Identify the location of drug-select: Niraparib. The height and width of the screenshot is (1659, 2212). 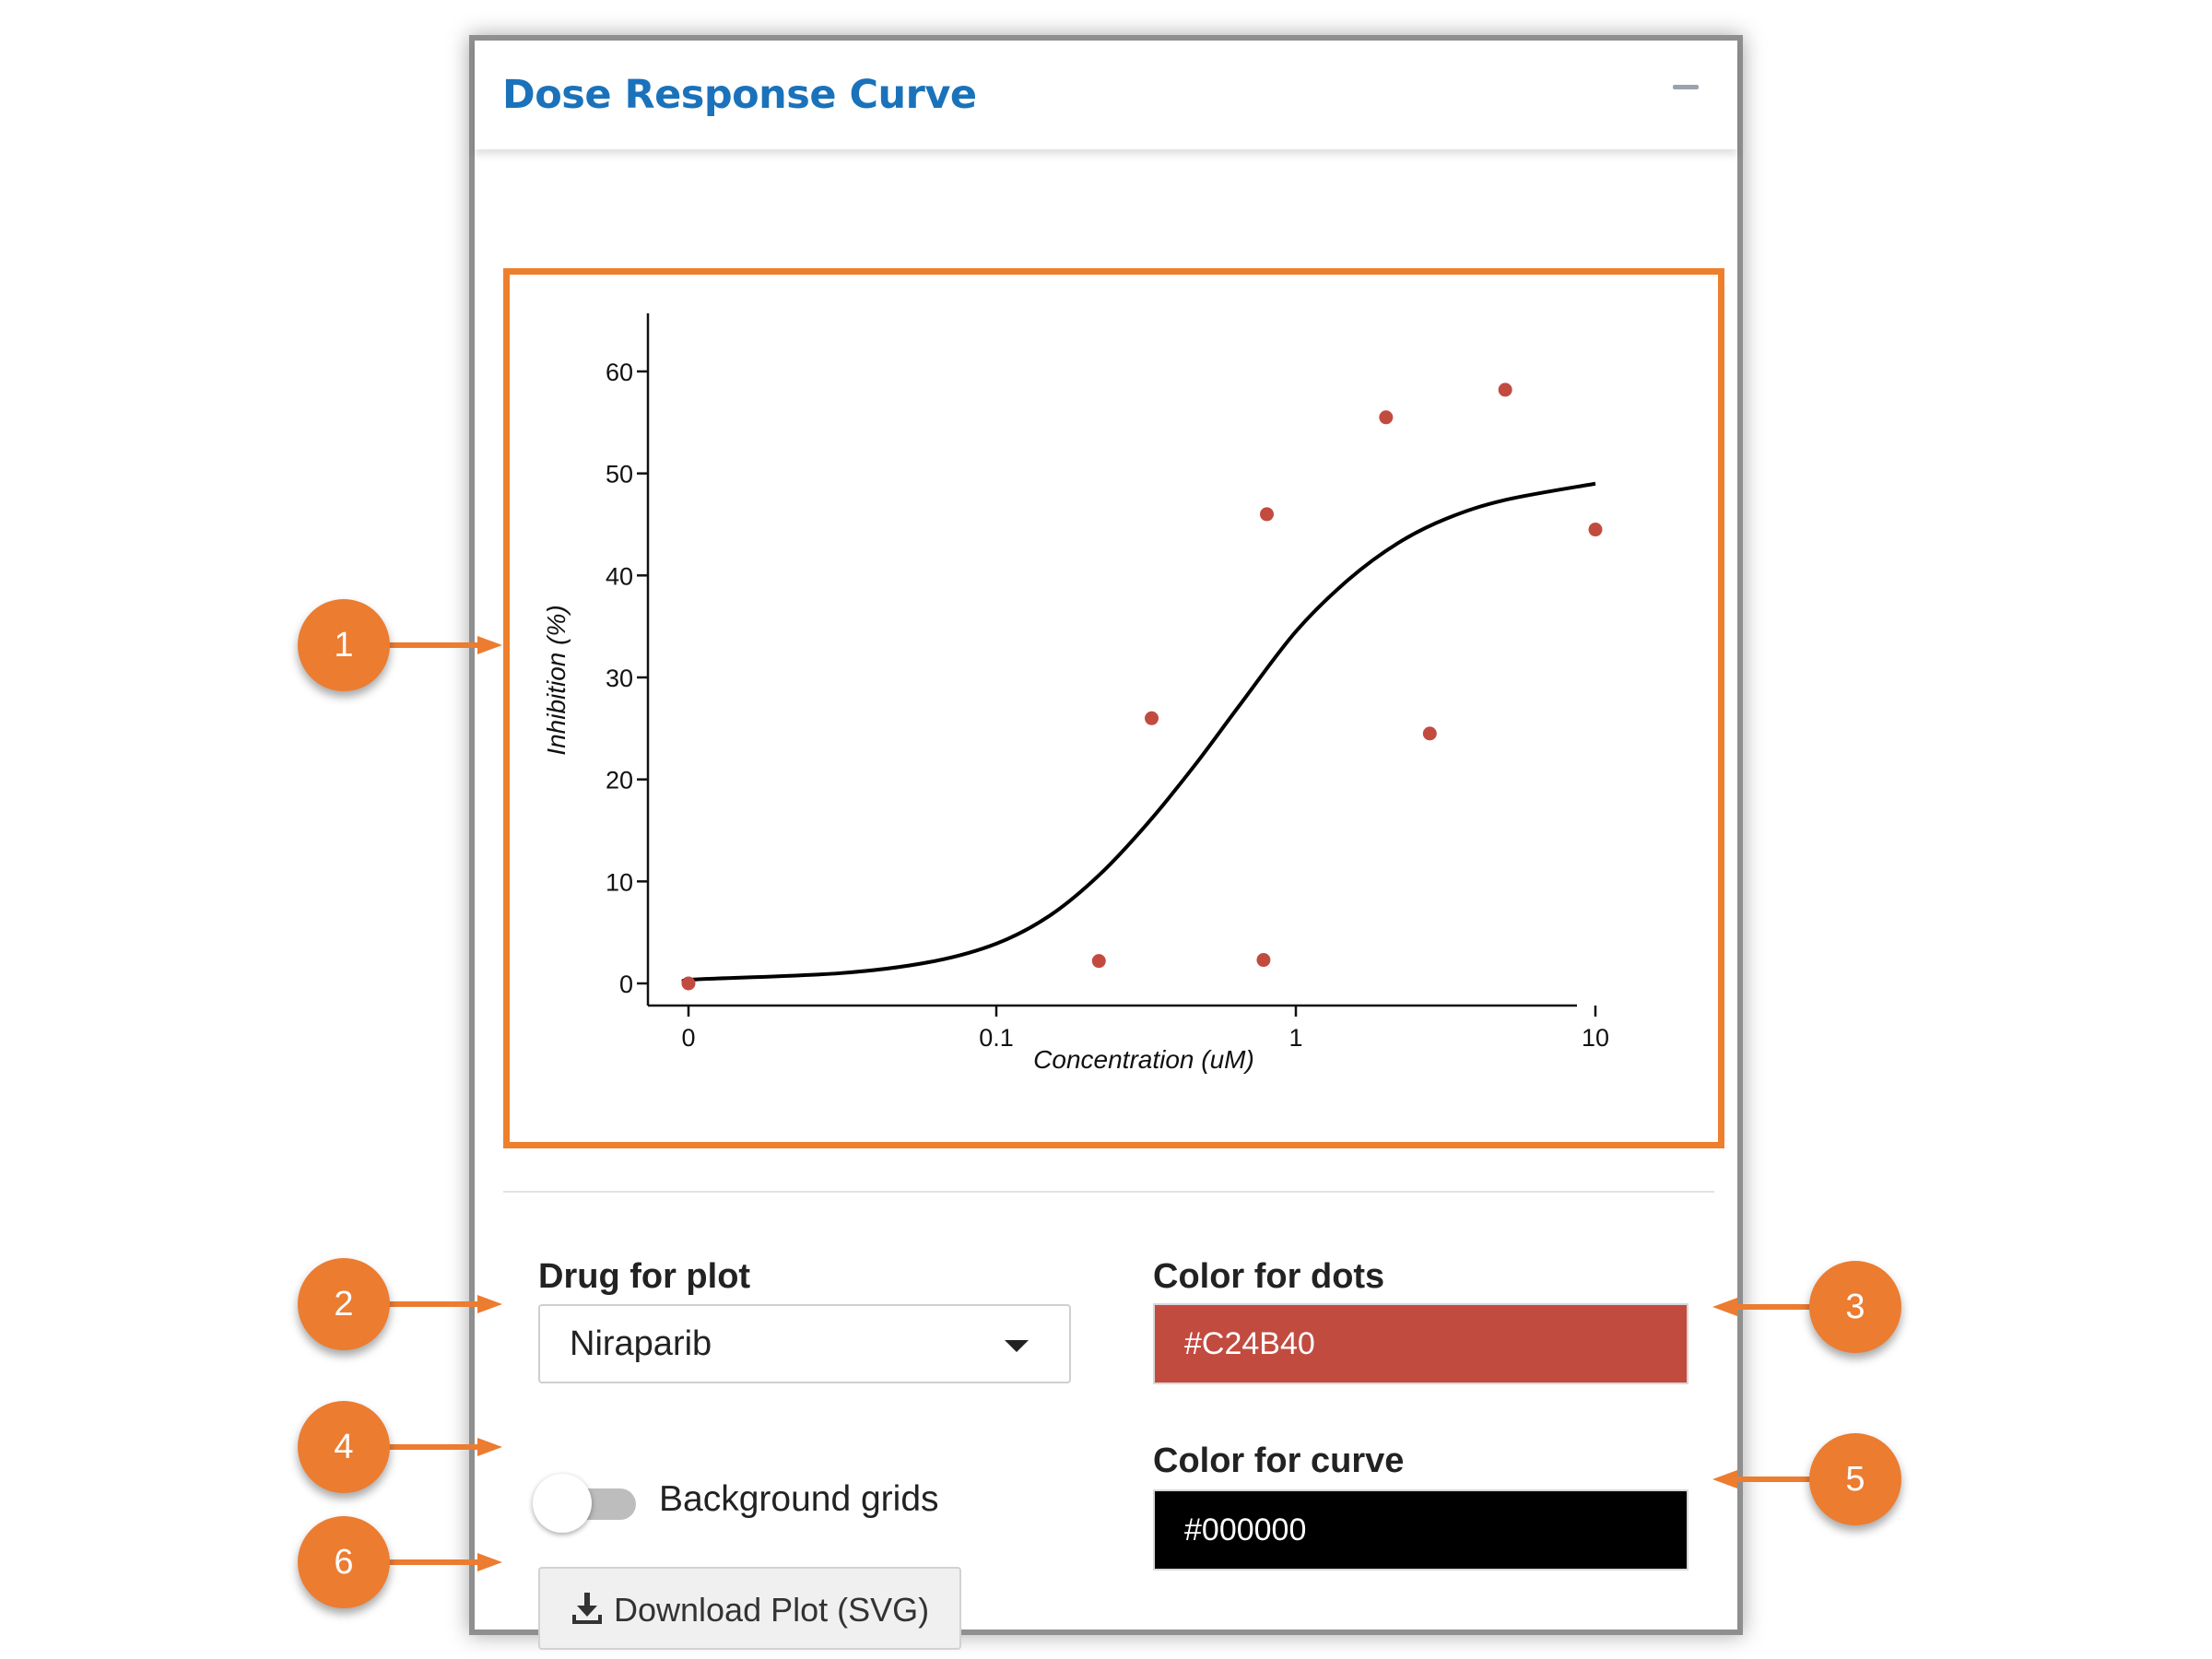
(804, 1343).